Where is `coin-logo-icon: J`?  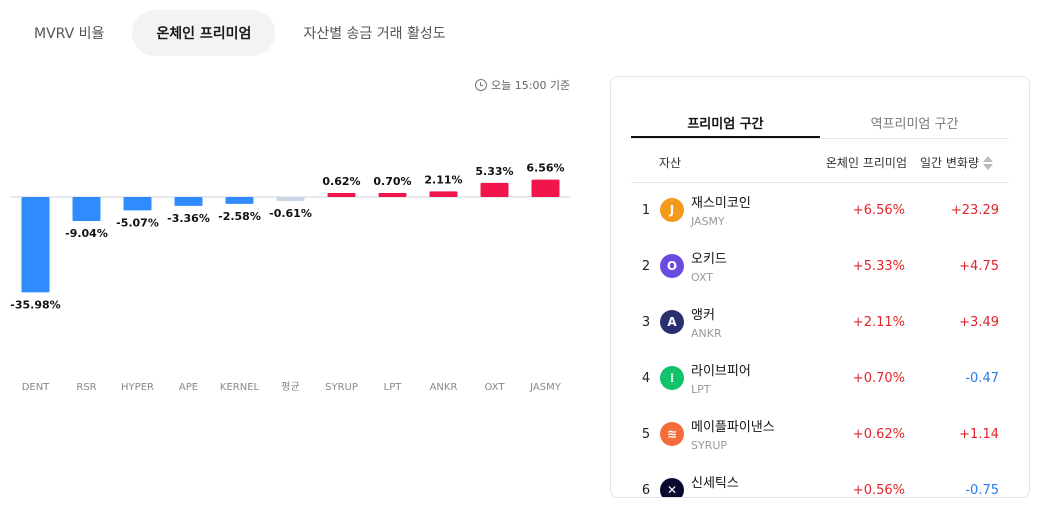 coin-logo-icon: J is located at coordinates (672, 210).